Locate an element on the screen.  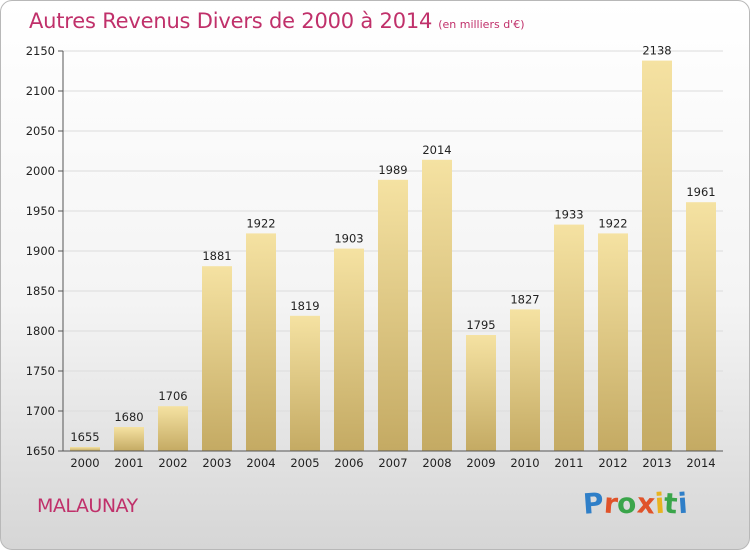
x-tick-label: 2013 is located at coordinates (656, 463).